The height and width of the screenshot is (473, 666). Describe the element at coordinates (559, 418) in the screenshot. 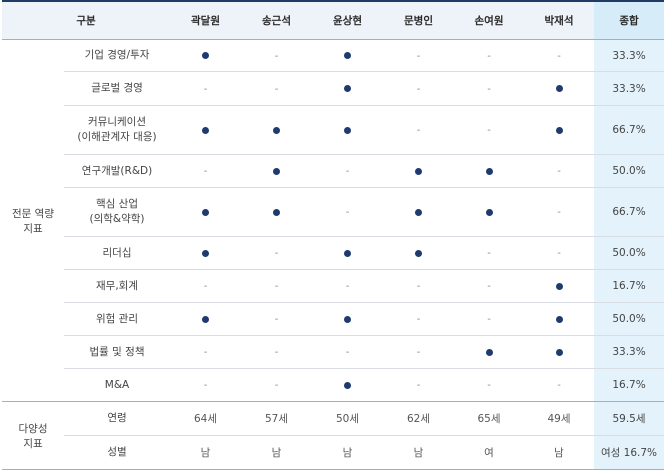

I see `value-cell: 49세` at that location.